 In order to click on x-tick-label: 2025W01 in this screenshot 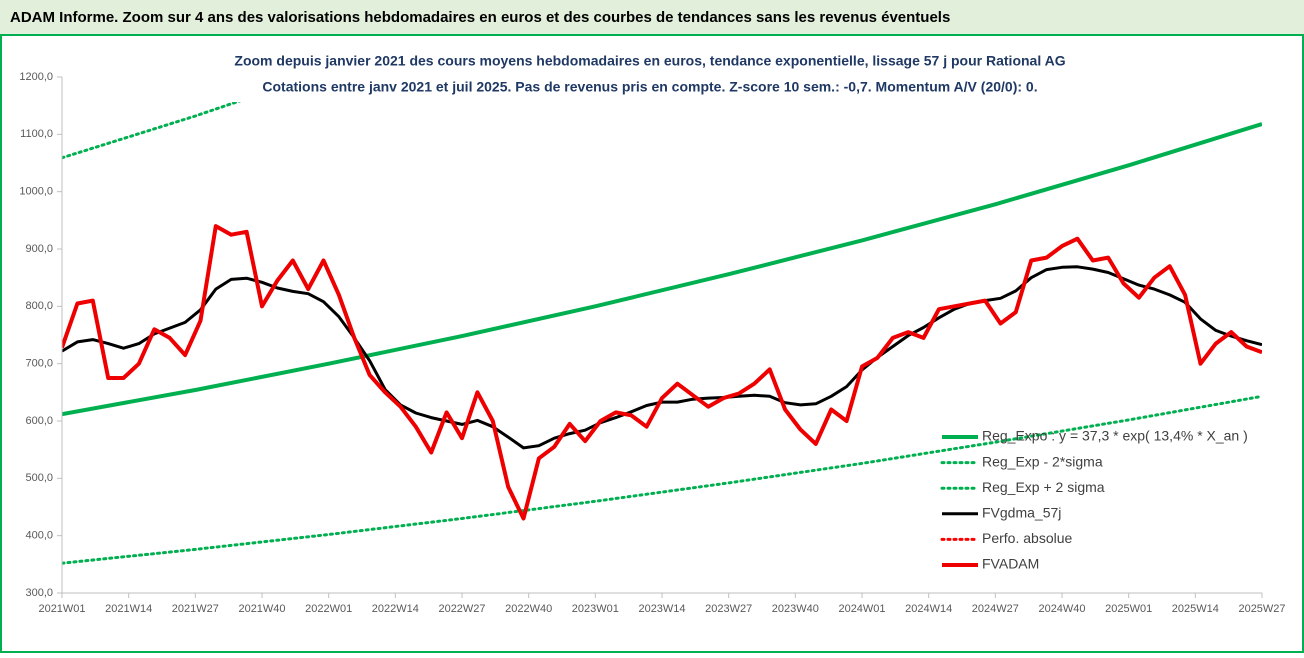, I will do `click(1128, 609)`.